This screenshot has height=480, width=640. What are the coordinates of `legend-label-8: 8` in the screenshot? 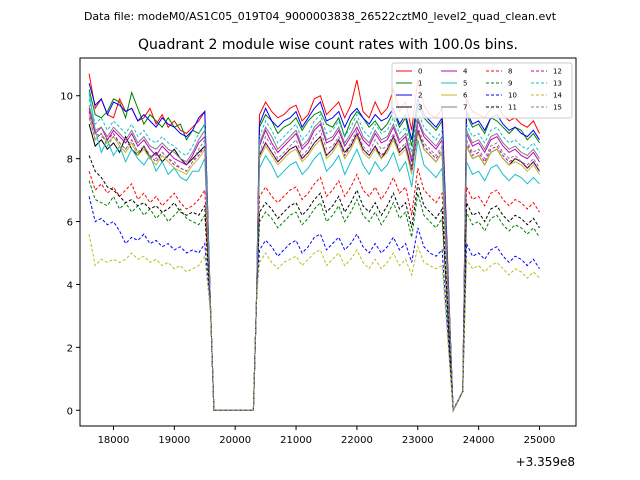 It's located at (510, 72).